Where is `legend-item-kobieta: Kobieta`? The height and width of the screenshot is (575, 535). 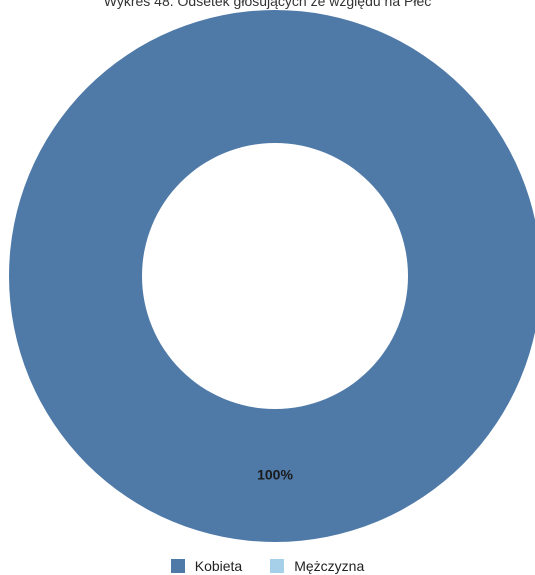 legend-item-kobieta: Kobieta is located at coordinates (206, 566).